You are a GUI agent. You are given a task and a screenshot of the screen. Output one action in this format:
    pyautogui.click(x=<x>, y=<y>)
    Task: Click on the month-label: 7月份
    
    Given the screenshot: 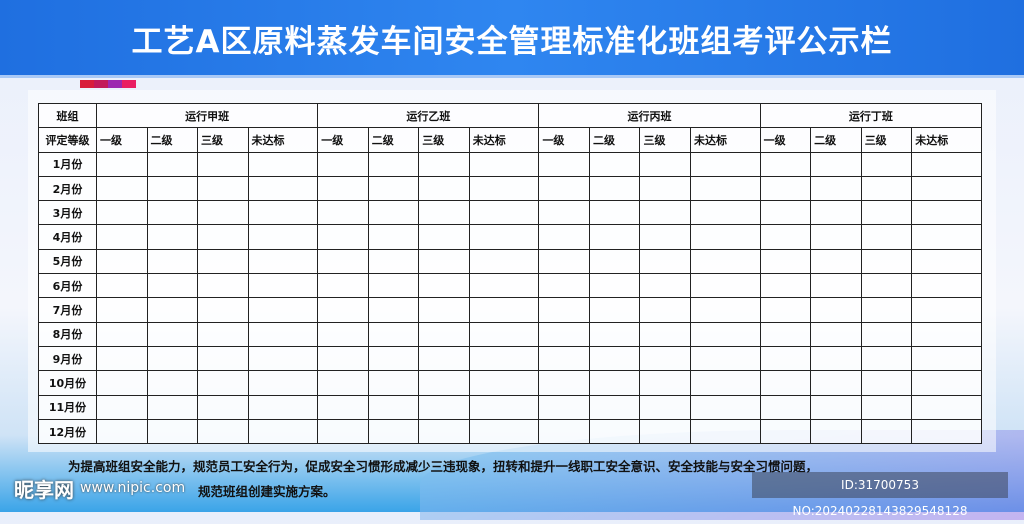 What is the action you would take?
    pyautogui.click(x=67, y=310)
    